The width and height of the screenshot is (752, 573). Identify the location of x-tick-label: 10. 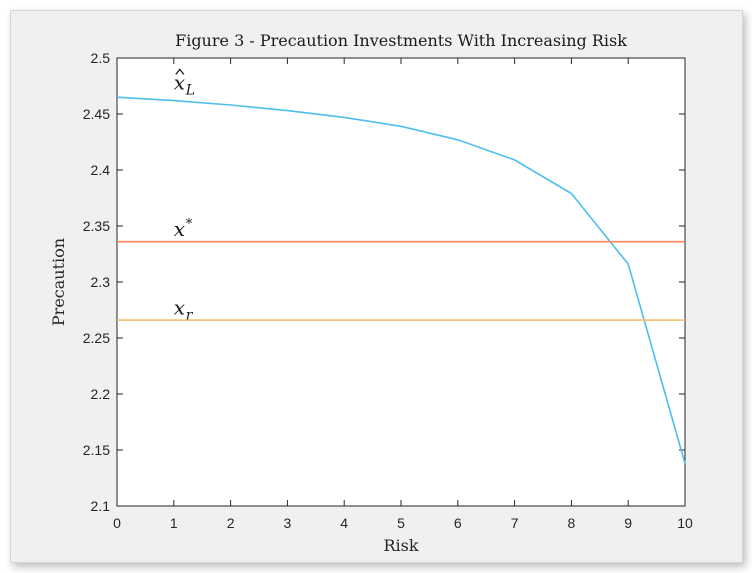
(685, 523).